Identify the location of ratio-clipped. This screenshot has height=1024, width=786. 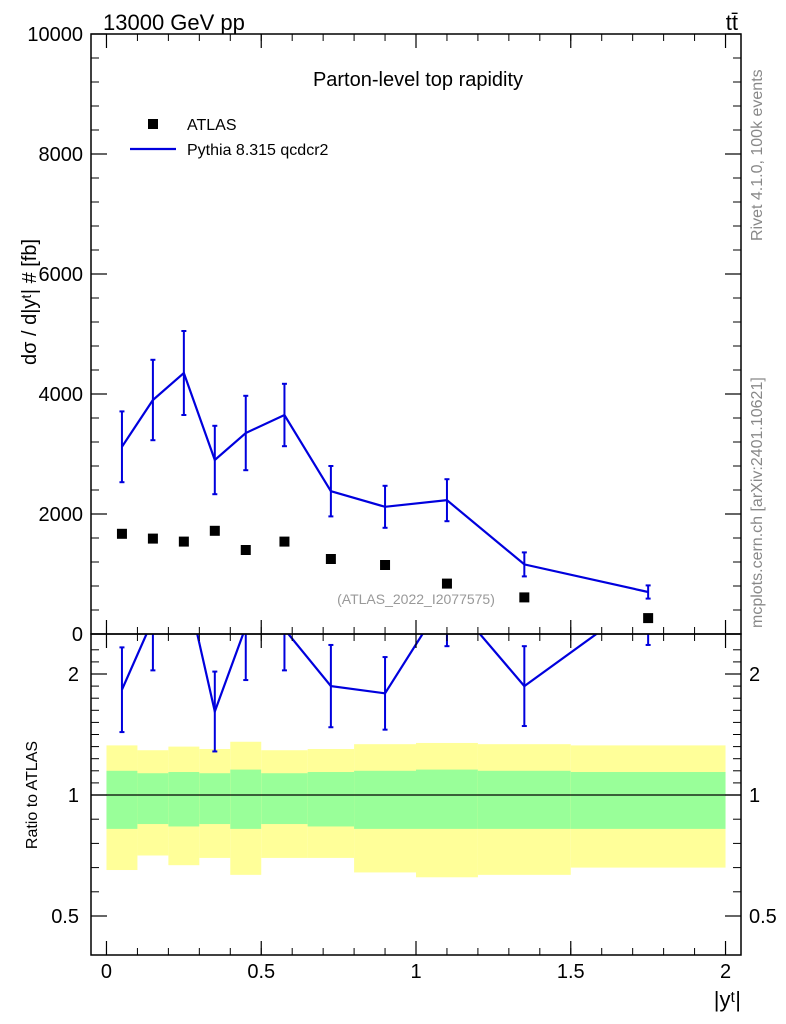
(385, 693).